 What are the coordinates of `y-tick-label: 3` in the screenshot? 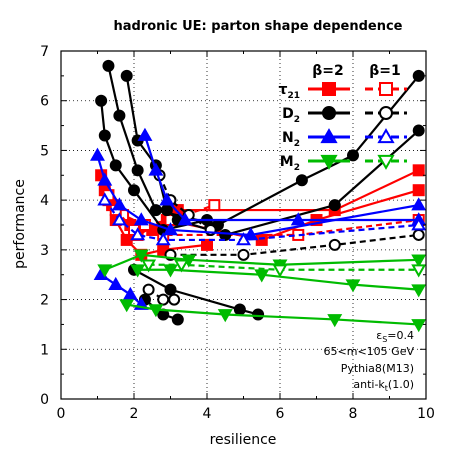 It's located at (44, 251).